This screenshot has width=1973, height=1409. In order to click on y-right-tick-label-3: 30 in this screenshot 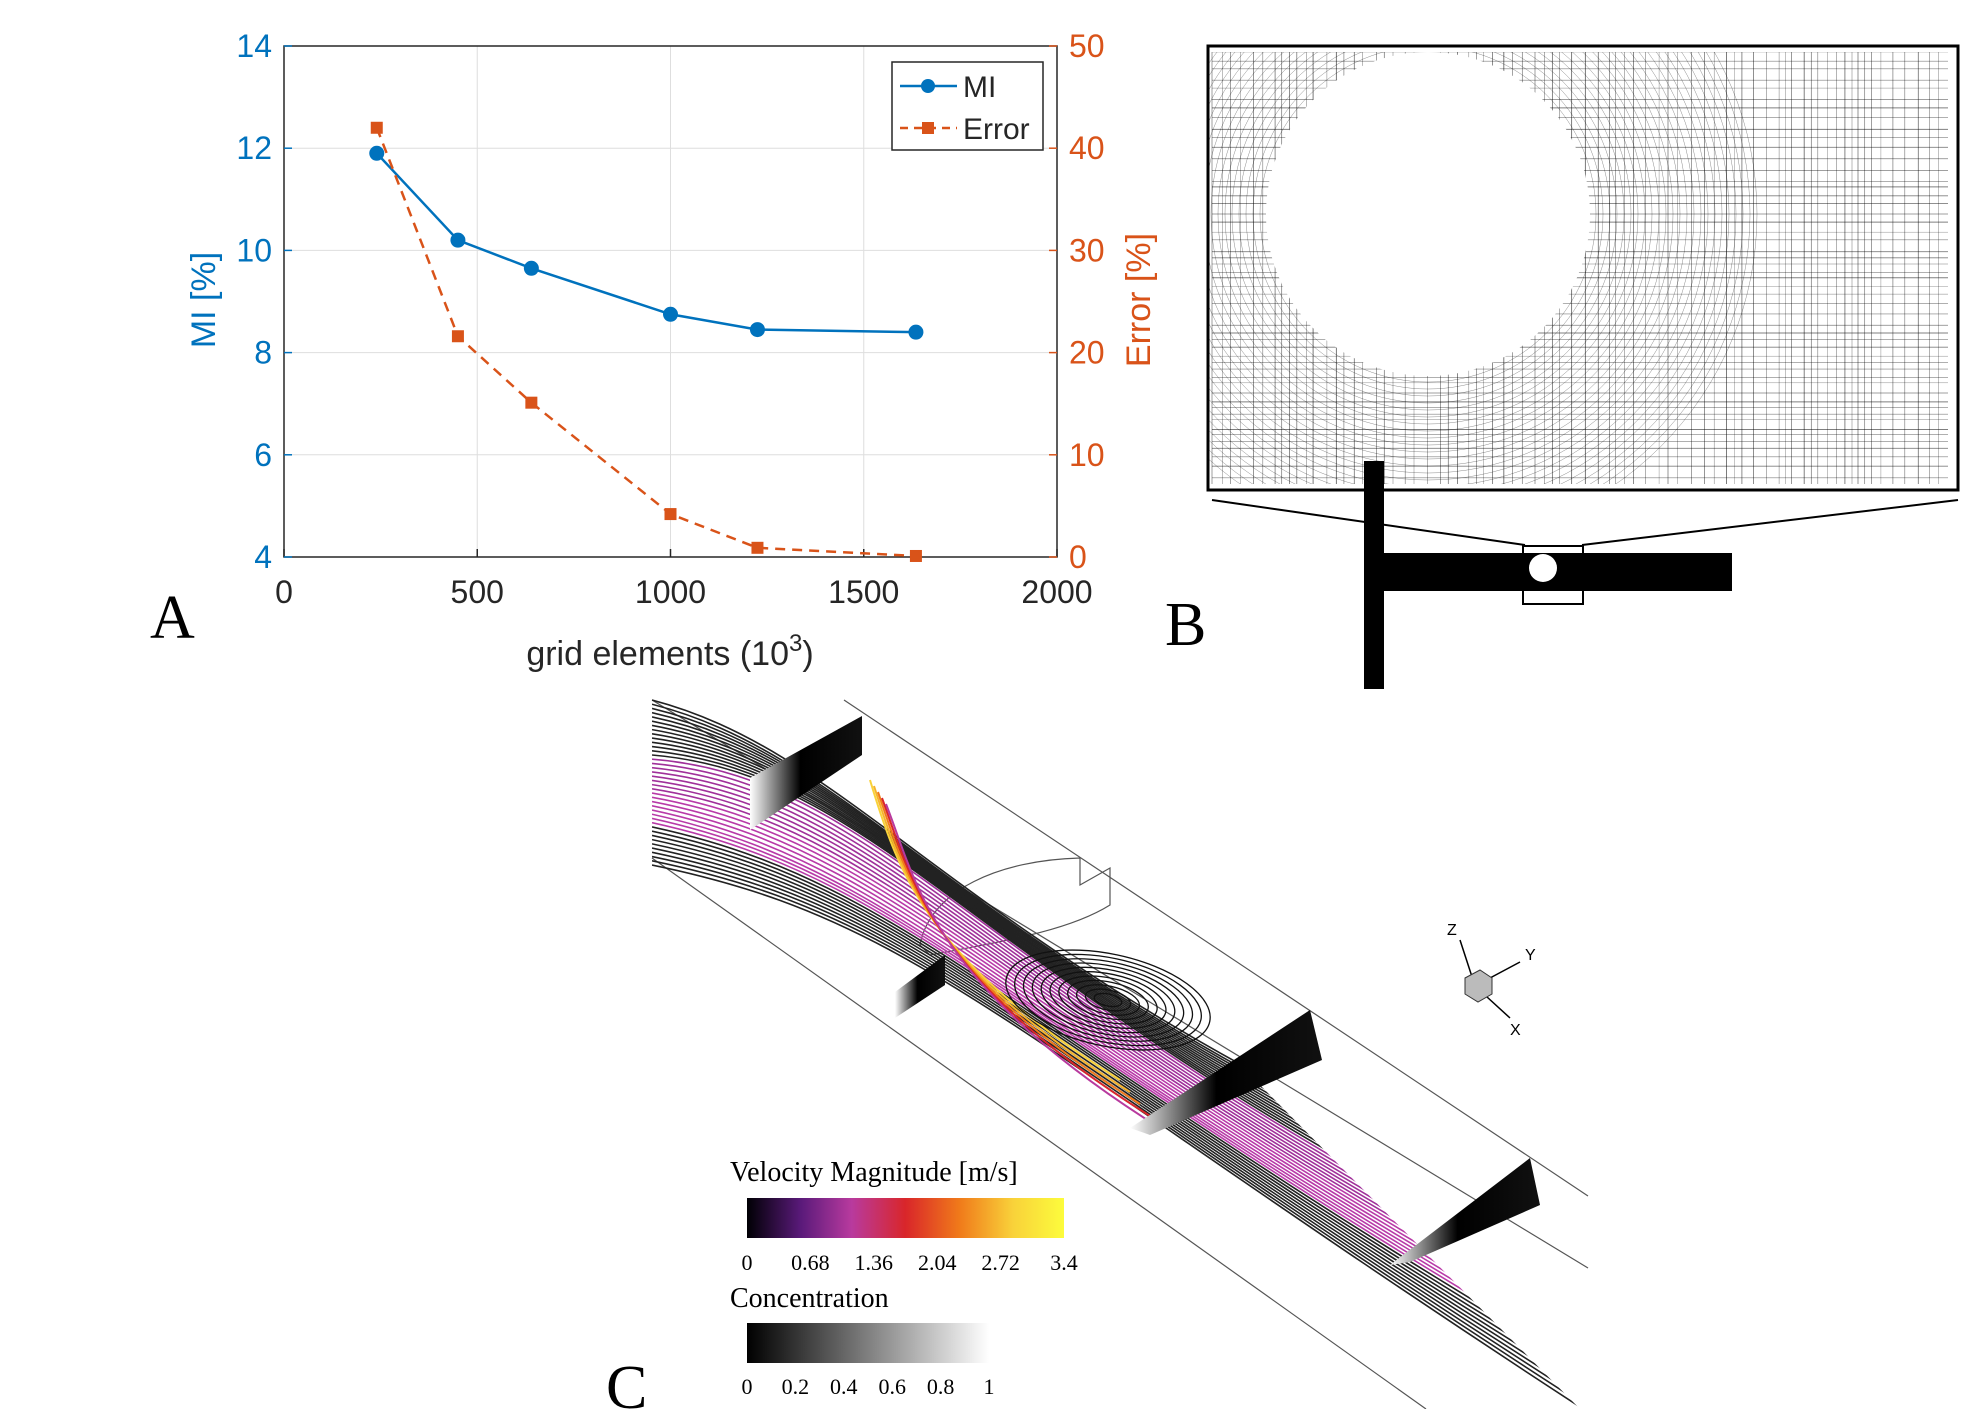, I will do `click(1087, 250)`.